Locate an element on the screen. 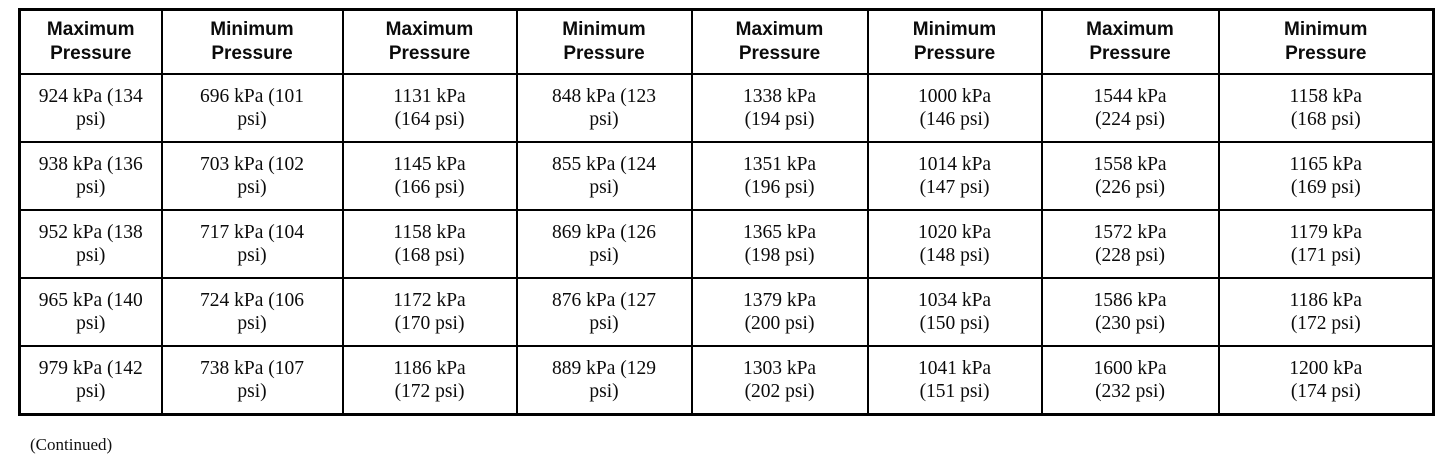  table-cell: 1014 kPa (147 psi) is located at coordinates (954, 176).